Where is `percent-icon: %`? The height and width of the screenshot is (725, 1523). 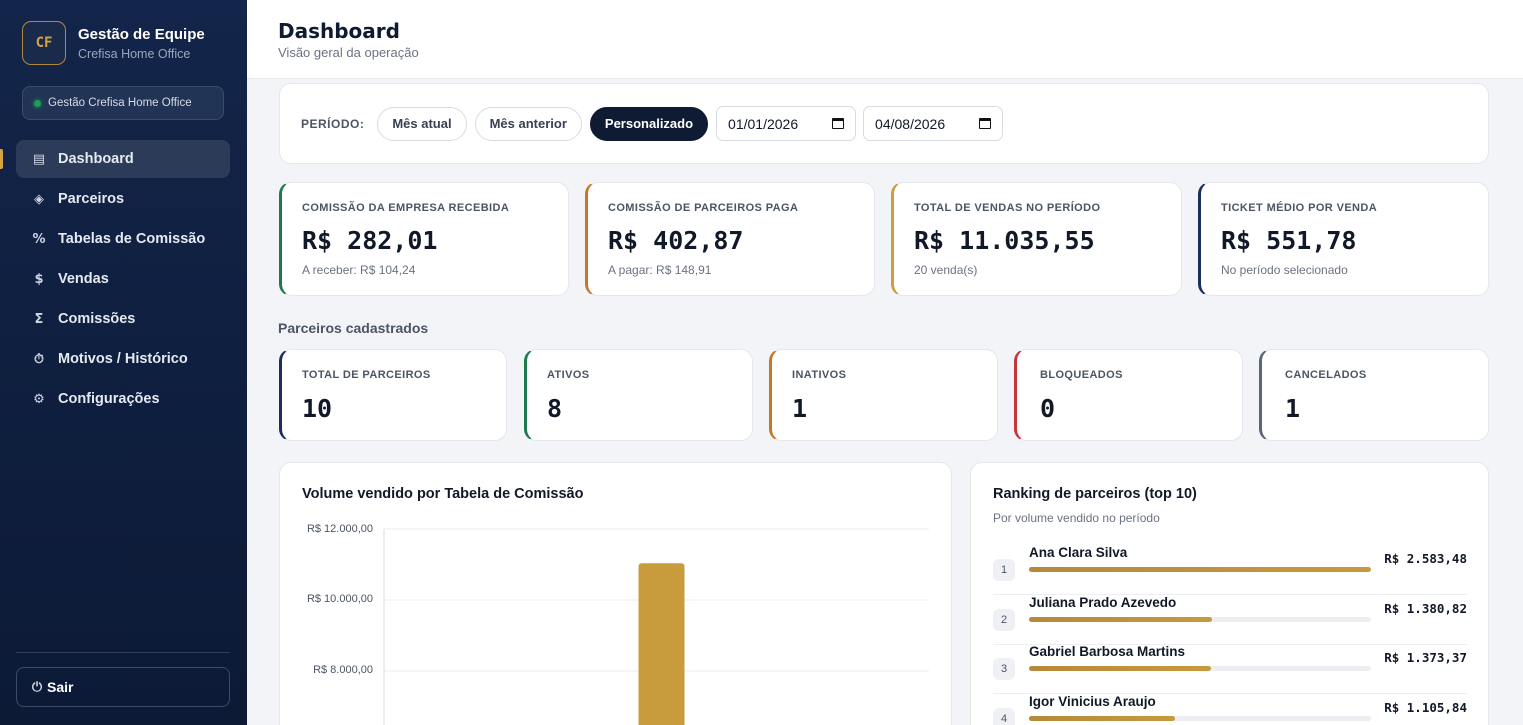 percent-icon: % is located at coordinates (39, 239).